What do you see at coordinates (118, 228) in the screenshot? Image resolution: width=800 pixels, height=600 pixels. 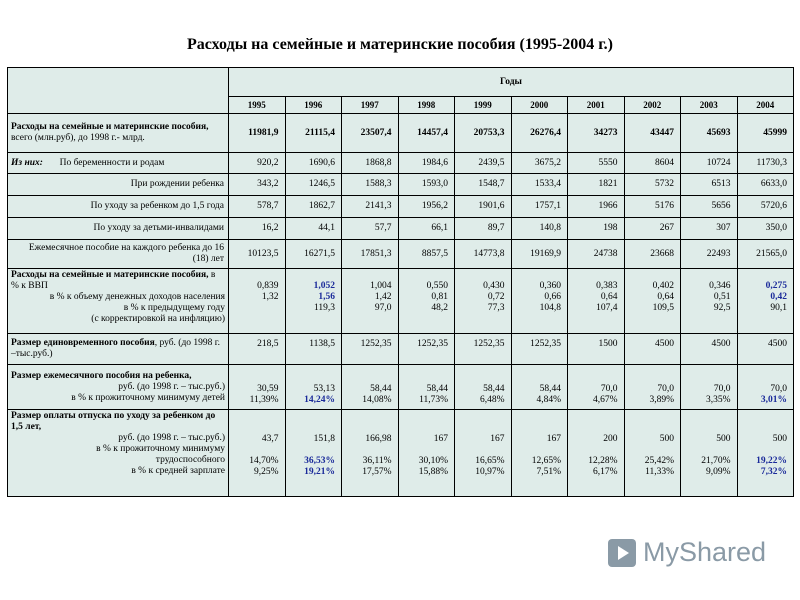 I see `row-label: По уходу за детьми-инвалидами` at bounding box center [118, 228].